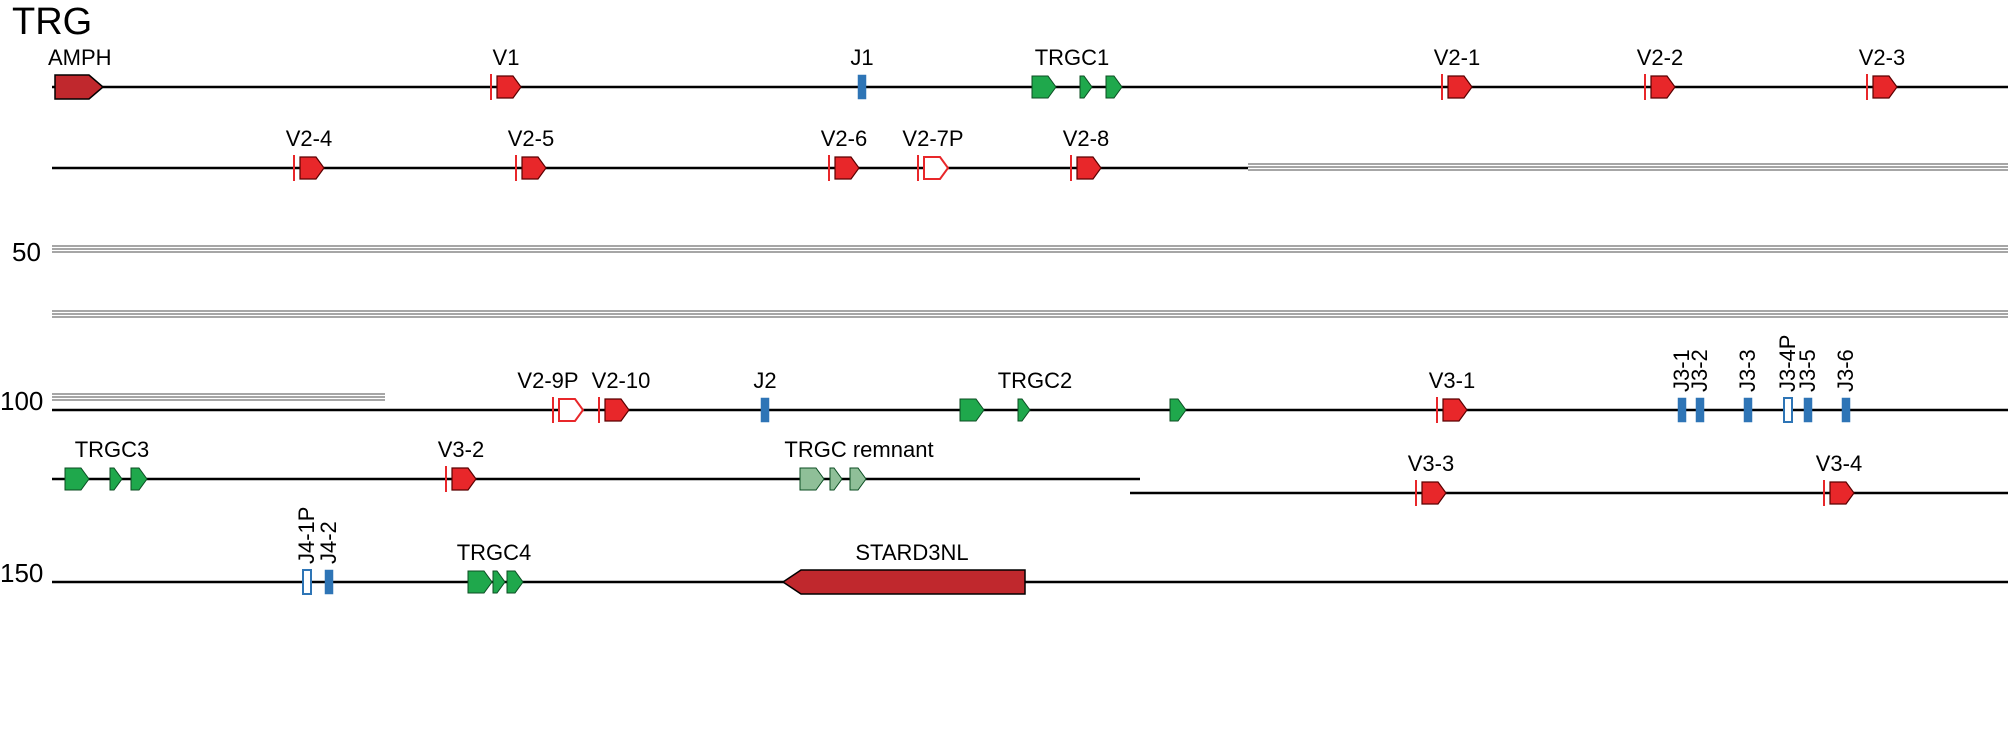  I want to click on row-5-j3-2-label: J3-2, so click(1699, 370).